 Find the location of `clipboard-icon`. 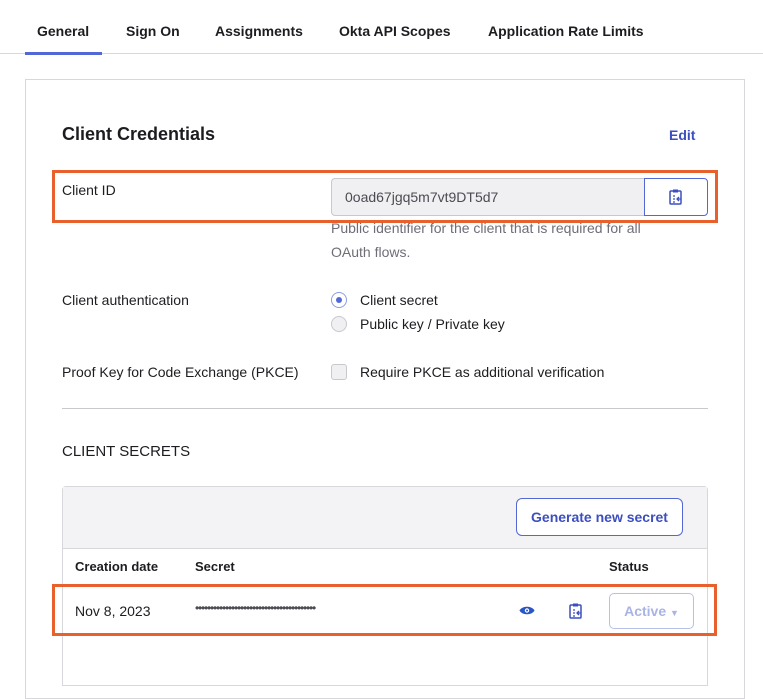

clipboard-icon is located at coordinates (675, 197).